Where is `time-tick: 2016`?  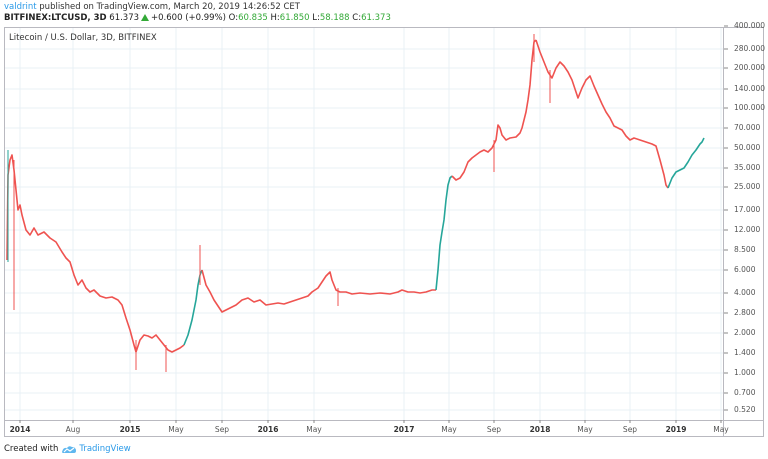
time-tick: 2016 is located at coordinates (268, 429).